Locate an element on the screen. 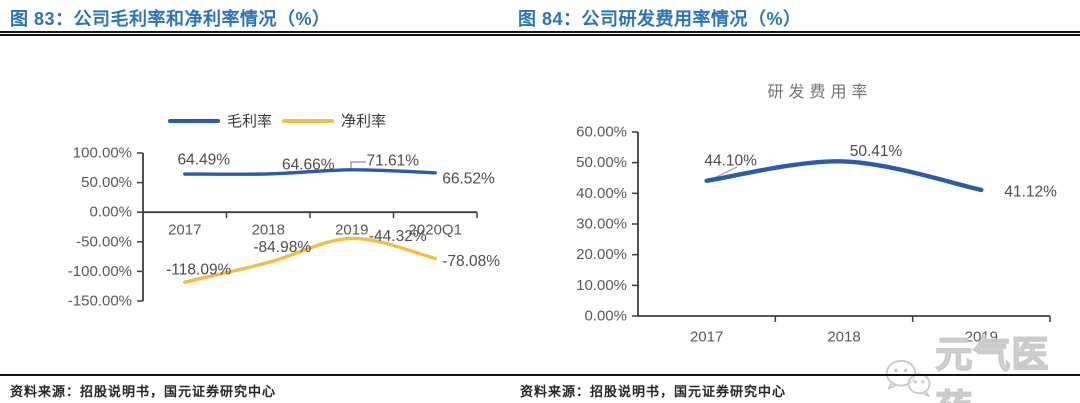 The width and height of the screenshot is (1080, 403). legend-item: 毛利率 is located at coordinates (220, 120).